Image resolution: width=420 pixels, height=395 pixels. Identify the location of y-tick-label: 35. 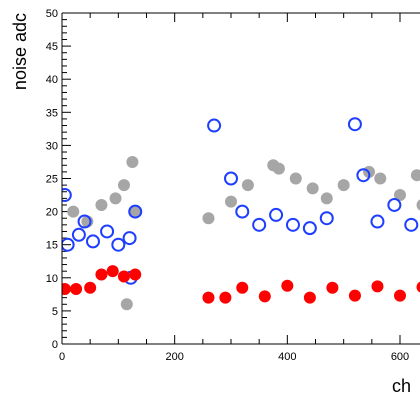
(52, 113).